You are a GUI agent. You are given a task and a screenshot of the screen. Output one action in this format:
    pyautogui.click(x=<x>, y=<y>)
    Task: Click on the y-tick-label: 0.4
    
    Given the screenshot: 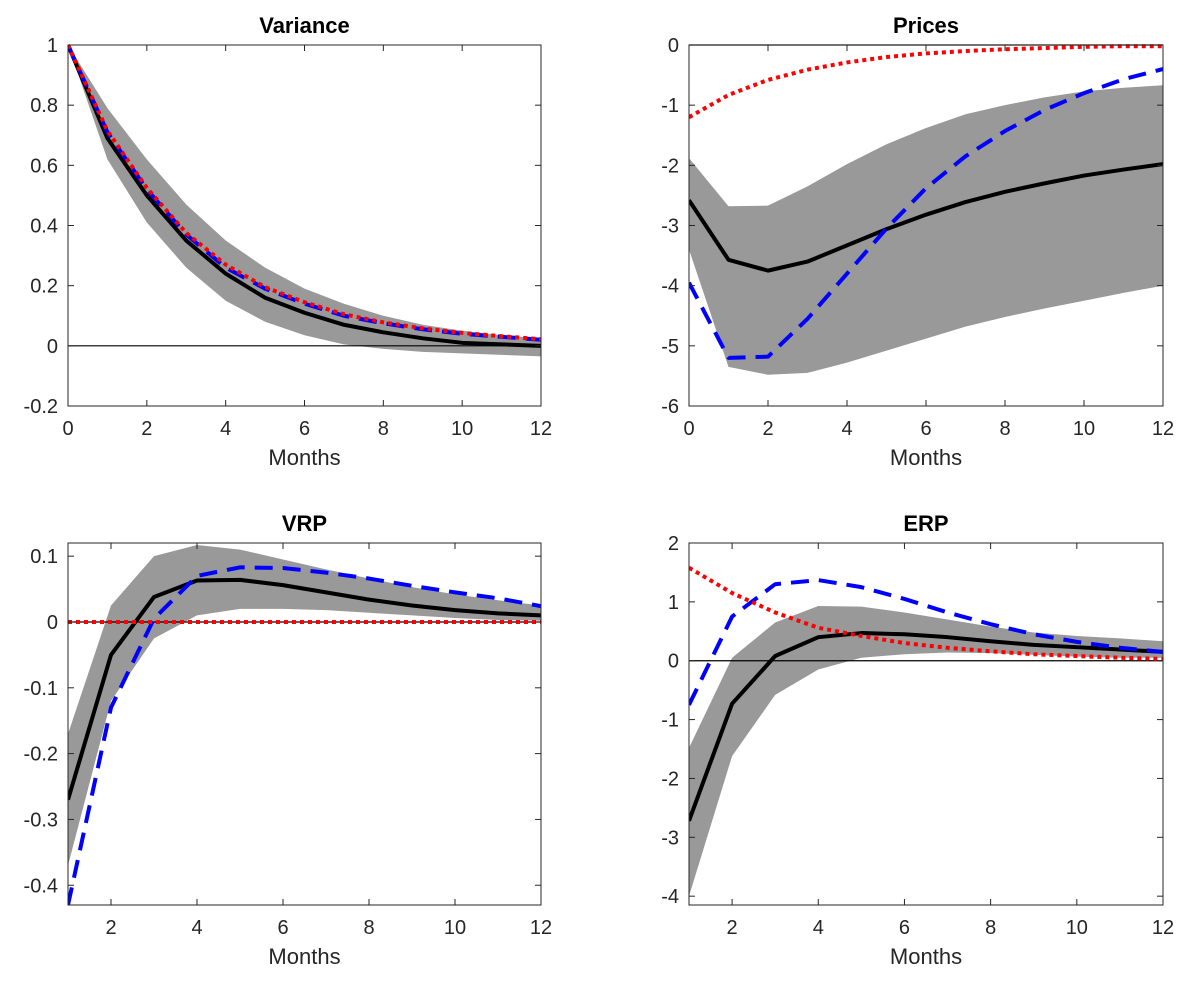 What is the action you would take?
    pyautogui.click(x=44, y=227)
    